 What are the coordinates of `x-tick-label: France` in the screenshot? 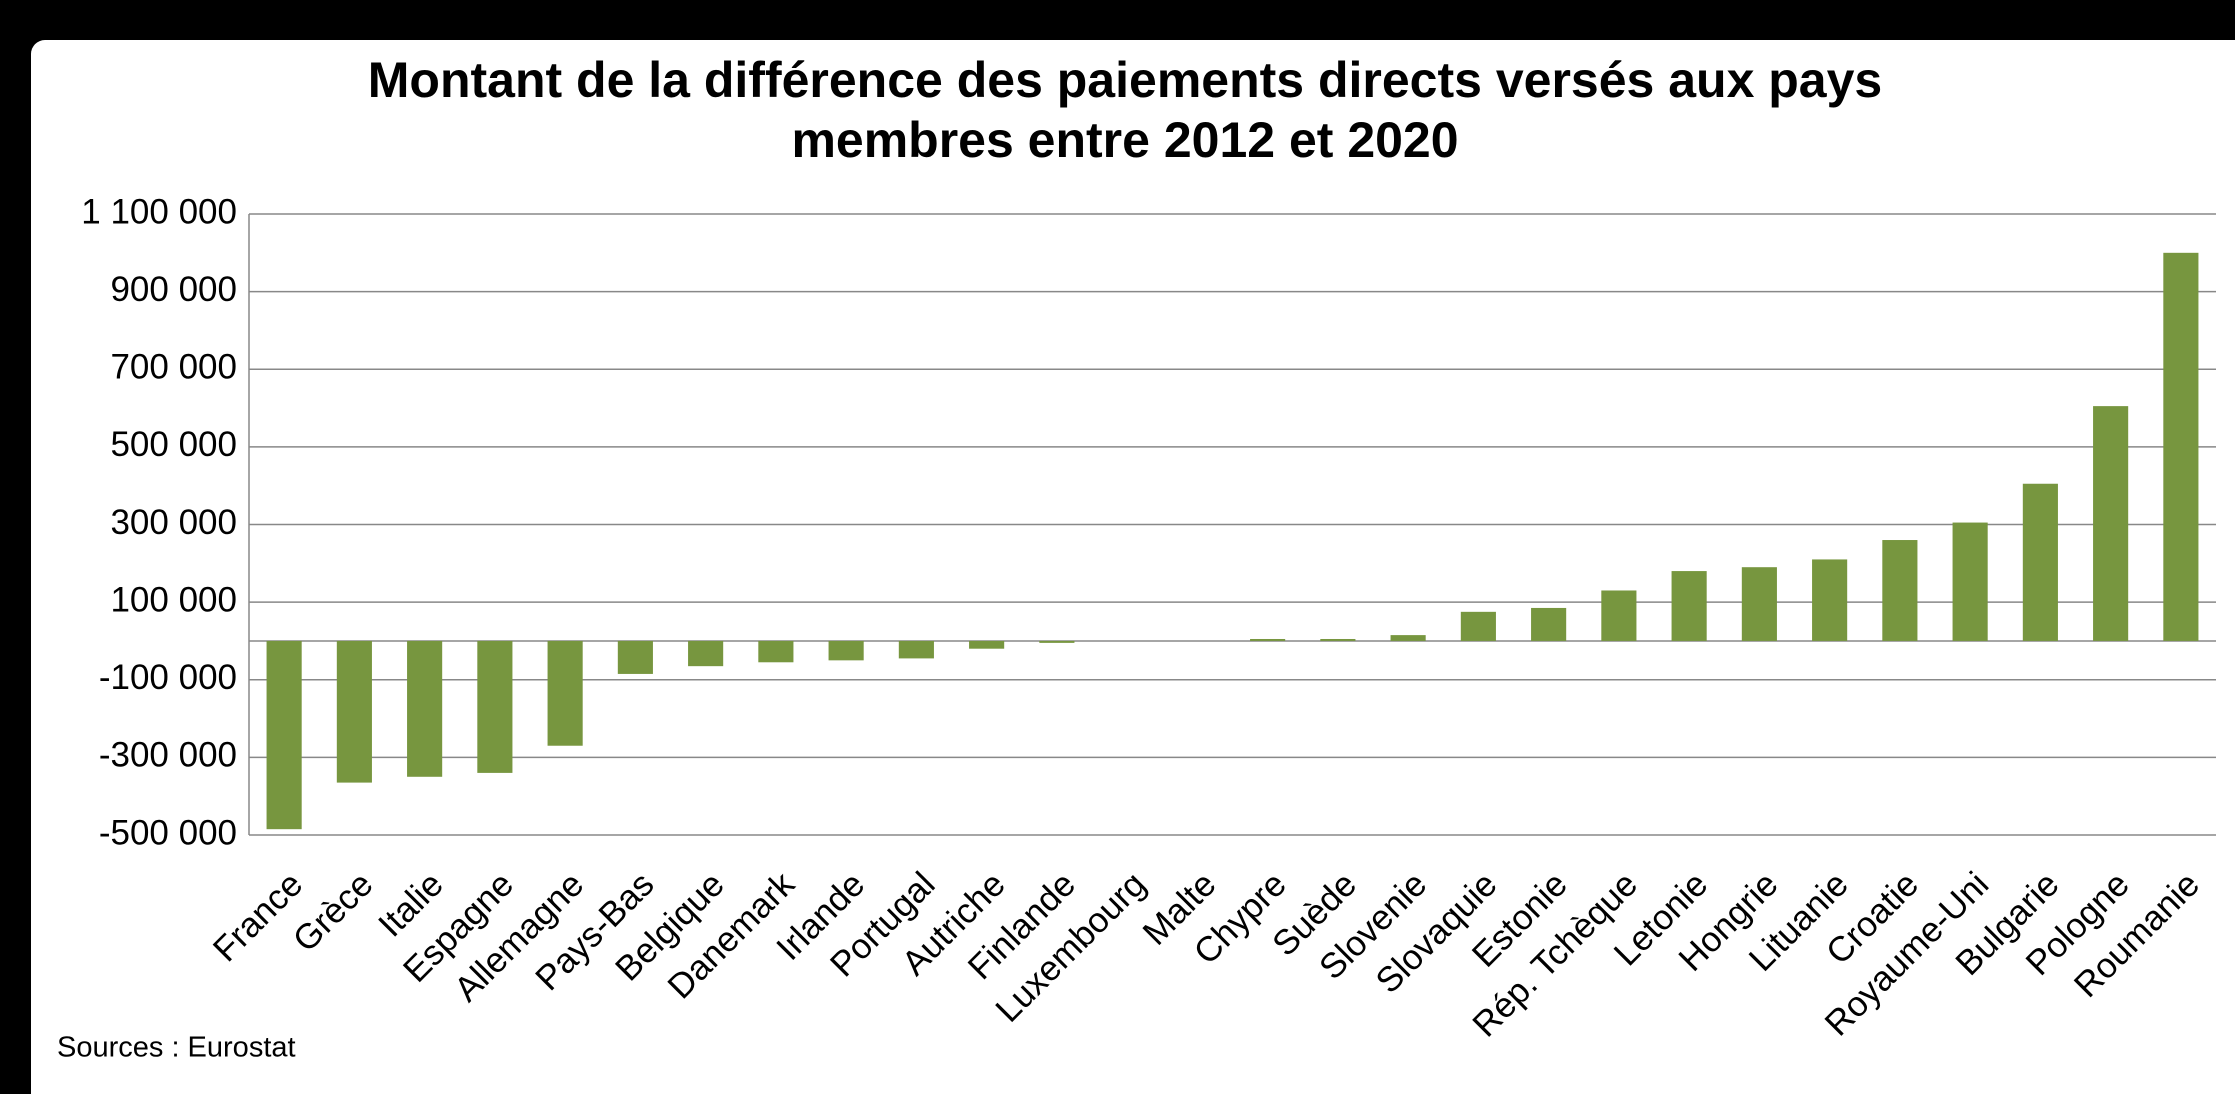 It's located at (258, 917).